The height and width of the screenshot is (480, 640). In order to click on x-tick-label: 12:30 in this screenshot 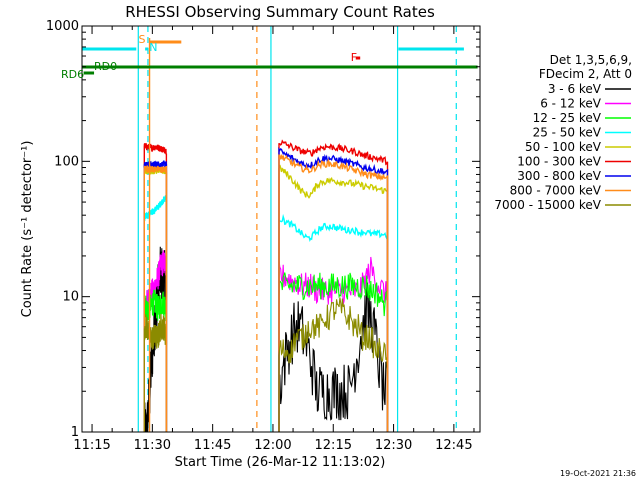, I will do `click(393, 445)`.